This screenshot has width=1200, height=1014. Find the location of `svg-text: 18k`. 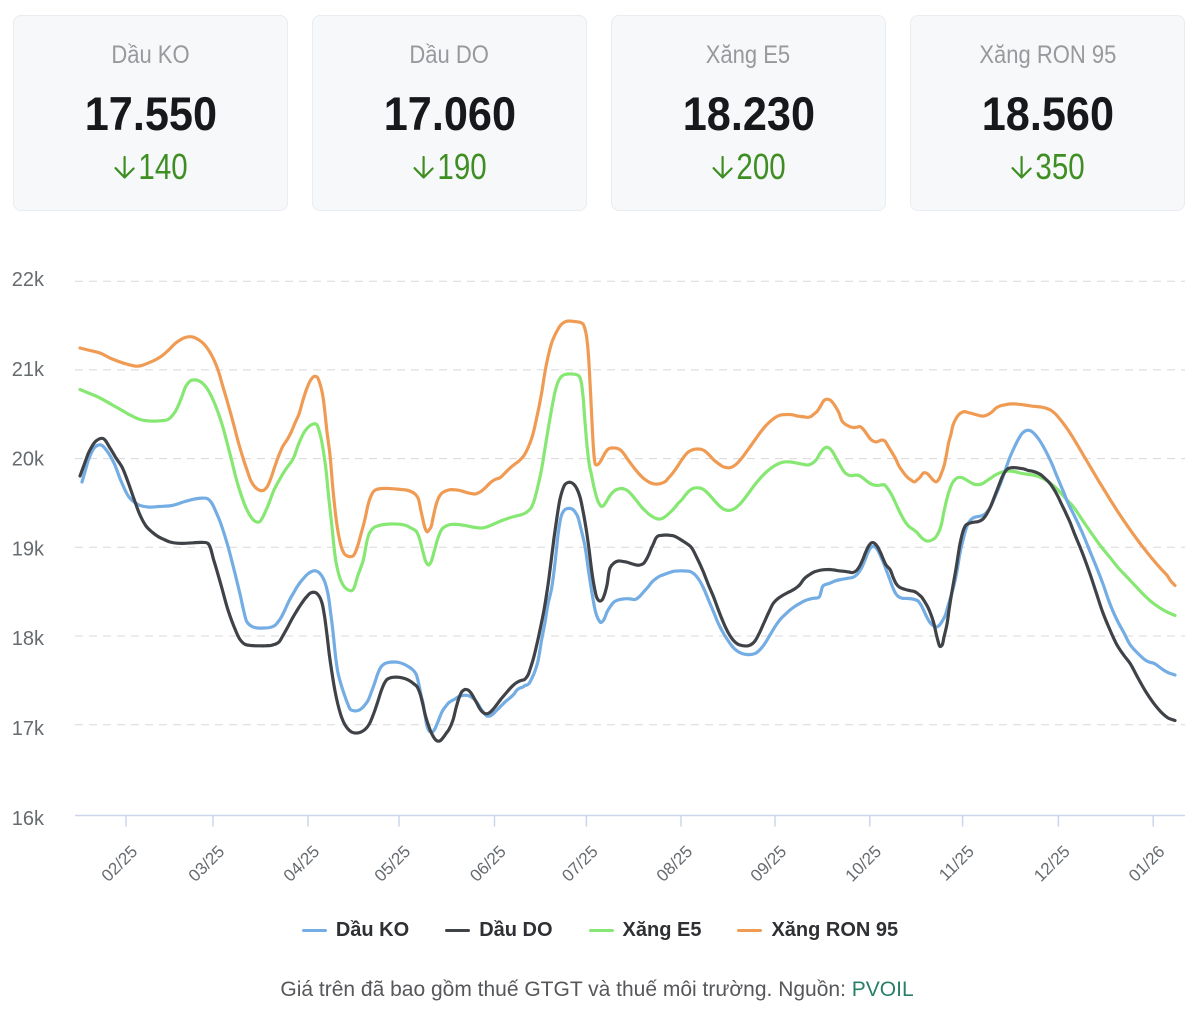

svg-text: 18k is located at coordinates (28, 639).